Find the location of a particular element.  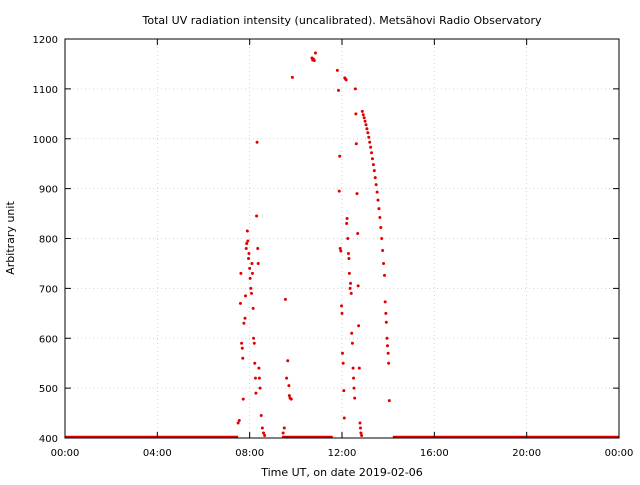

x-axis-label: Time UT, on date 2019-02-06 is located at coordinates (341, 472).